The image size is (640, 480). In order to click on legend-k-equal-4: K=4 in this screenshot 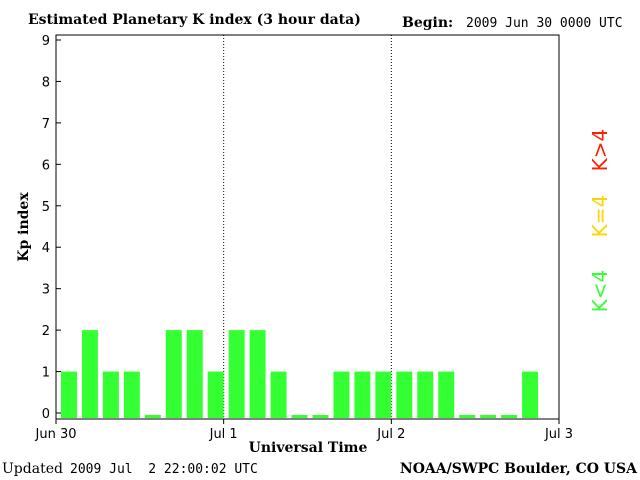, I will do `click(600, 216)`.